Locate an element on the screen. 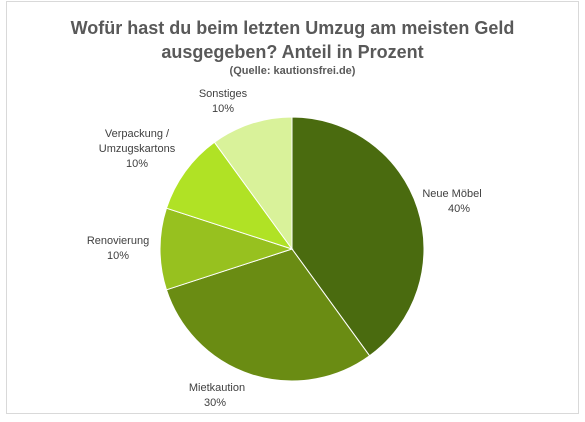 This screenshot has height=422, width=585. slice-label-verpackung-line-2: Umzugskartons is located at coordinates (137, 149).